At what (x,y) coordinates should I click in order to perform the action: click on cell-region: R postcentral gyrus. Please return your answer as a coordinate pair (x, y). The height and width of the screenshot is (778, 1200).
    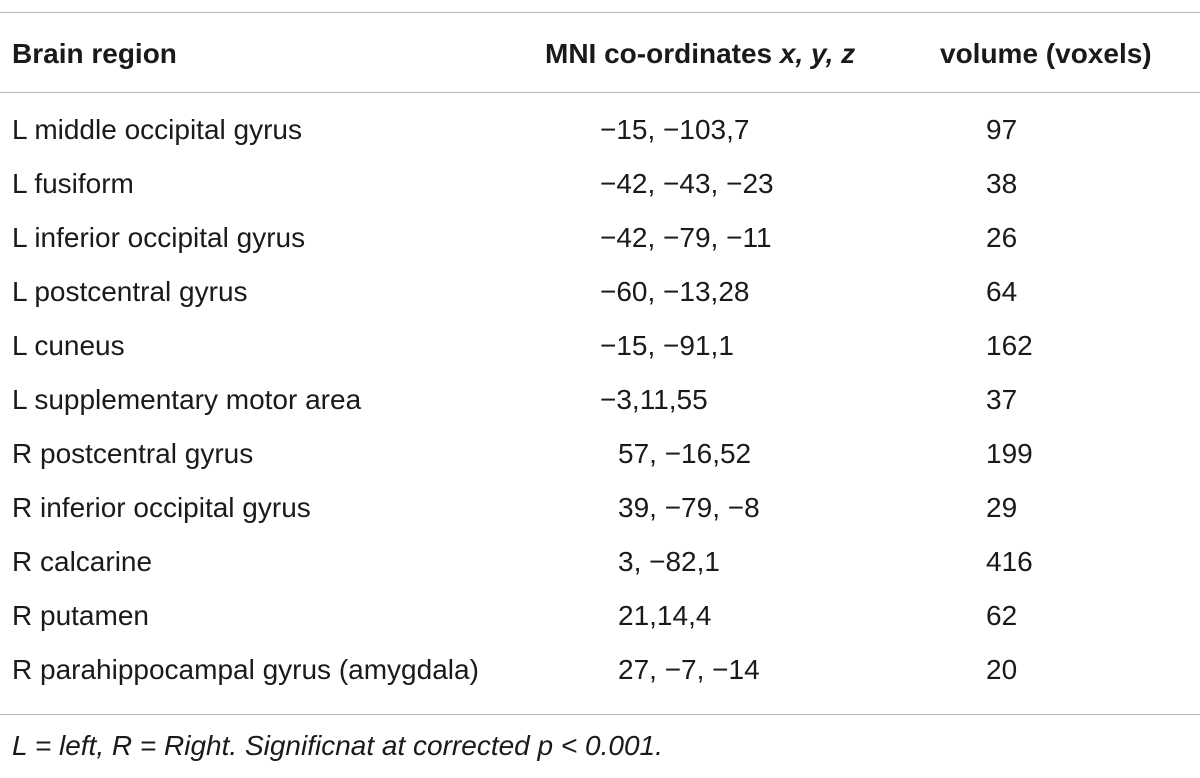
    Looking at the image, I should click on (133, 453).